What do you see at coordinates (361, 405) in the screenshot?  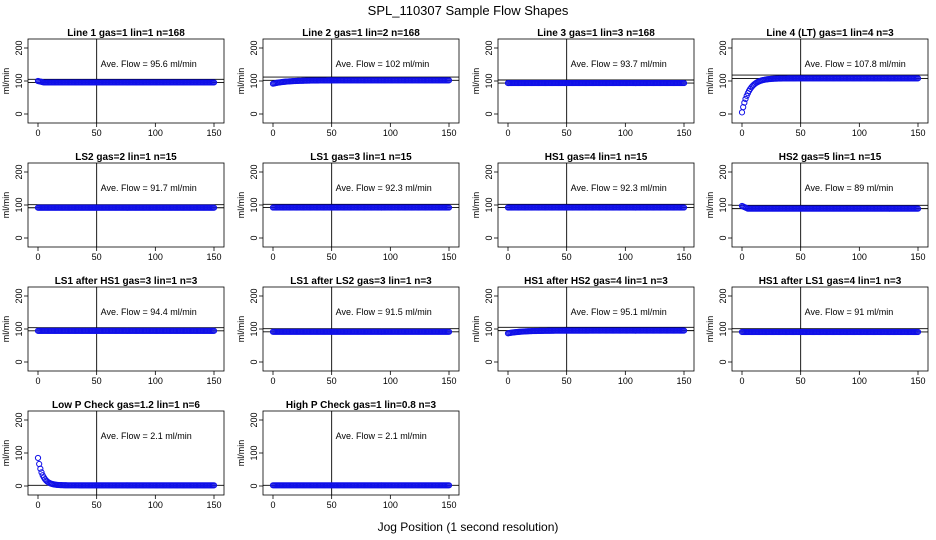 I see `panel-title: High P Check gas=1 lin=0.8 n=3` at bounding box center [361, 405].